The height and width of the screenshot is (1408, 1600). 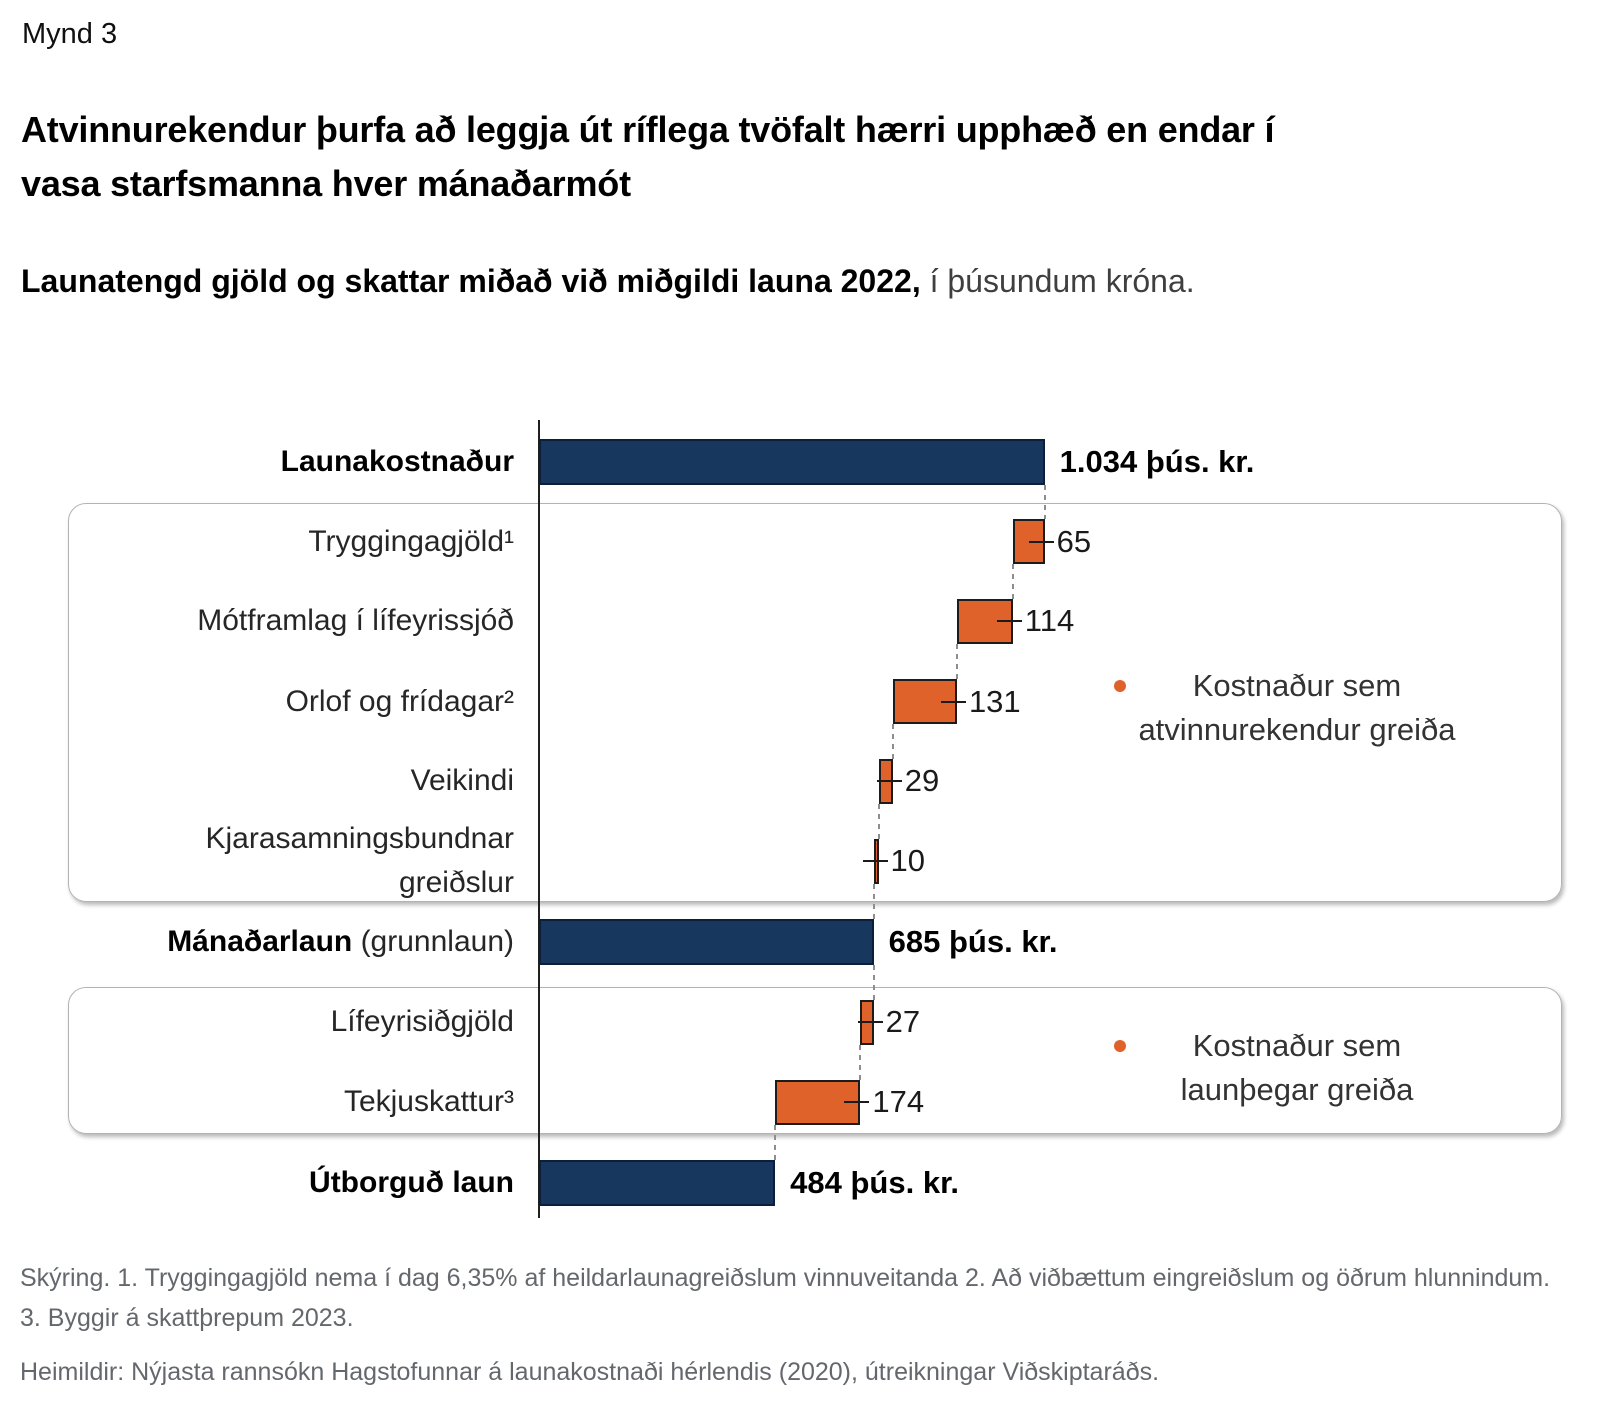 I want to click on row-label-text: Launakostnaður, so click(x=397, y=461).